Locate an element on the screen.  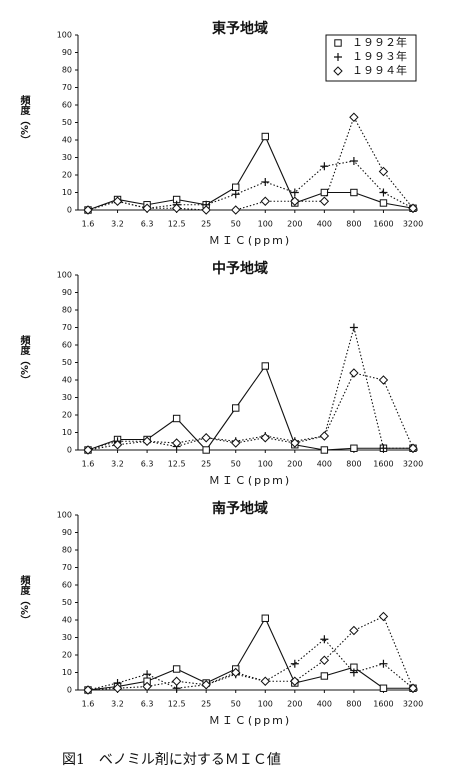
x-tick-label: 3.2 is located at coordinates (117, 464).